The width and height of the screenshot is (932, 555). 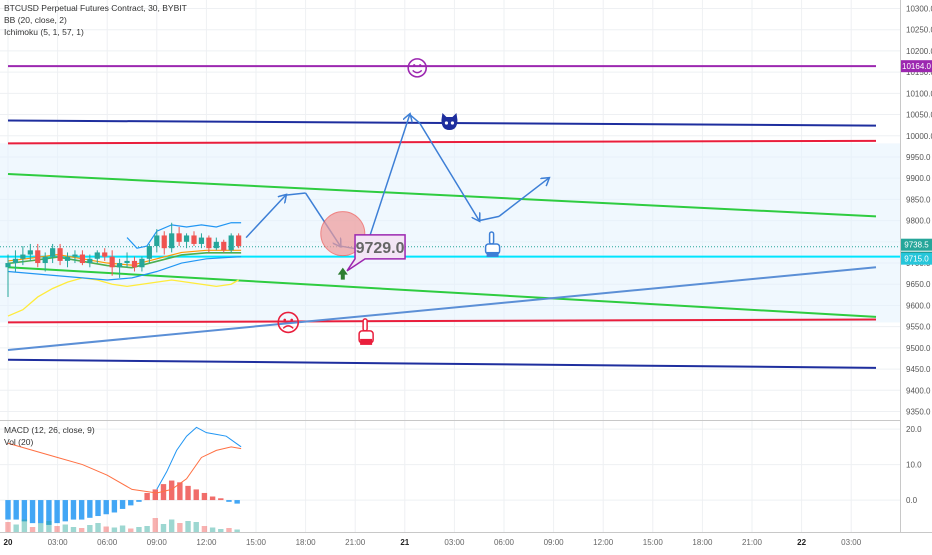 I want to click on time-tick-label: 03:00, so click(x=851, y=542).